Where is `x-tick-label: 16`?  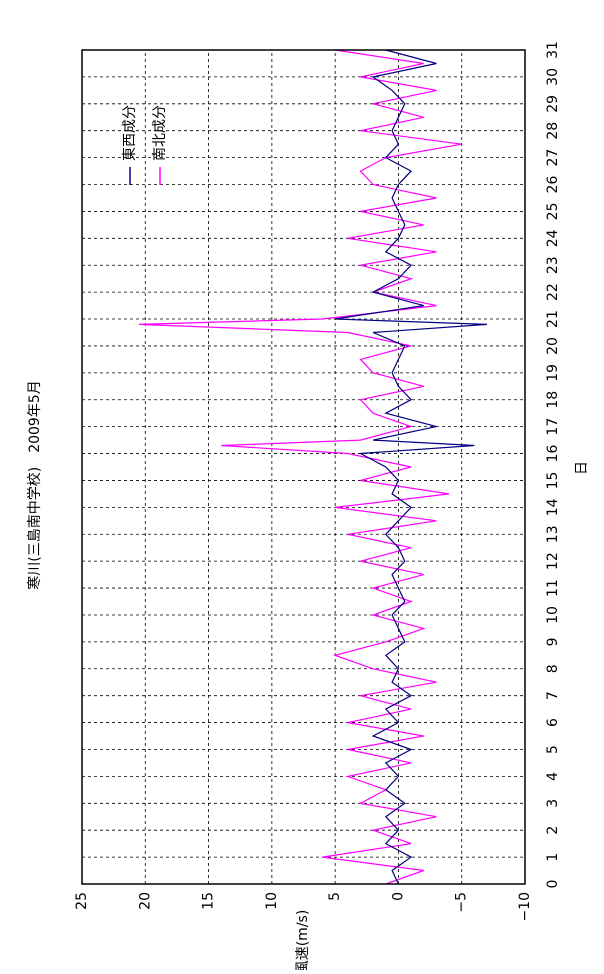
x-tick-label: 16 is located at coordinates (553, 454).